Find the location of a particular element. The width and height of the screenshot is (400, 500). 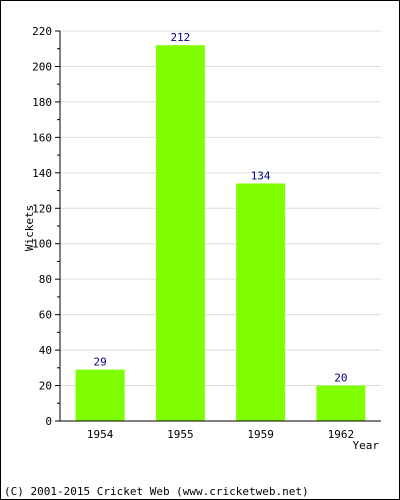

y-axis-label: Wickets is located at coordinates (29, 228).